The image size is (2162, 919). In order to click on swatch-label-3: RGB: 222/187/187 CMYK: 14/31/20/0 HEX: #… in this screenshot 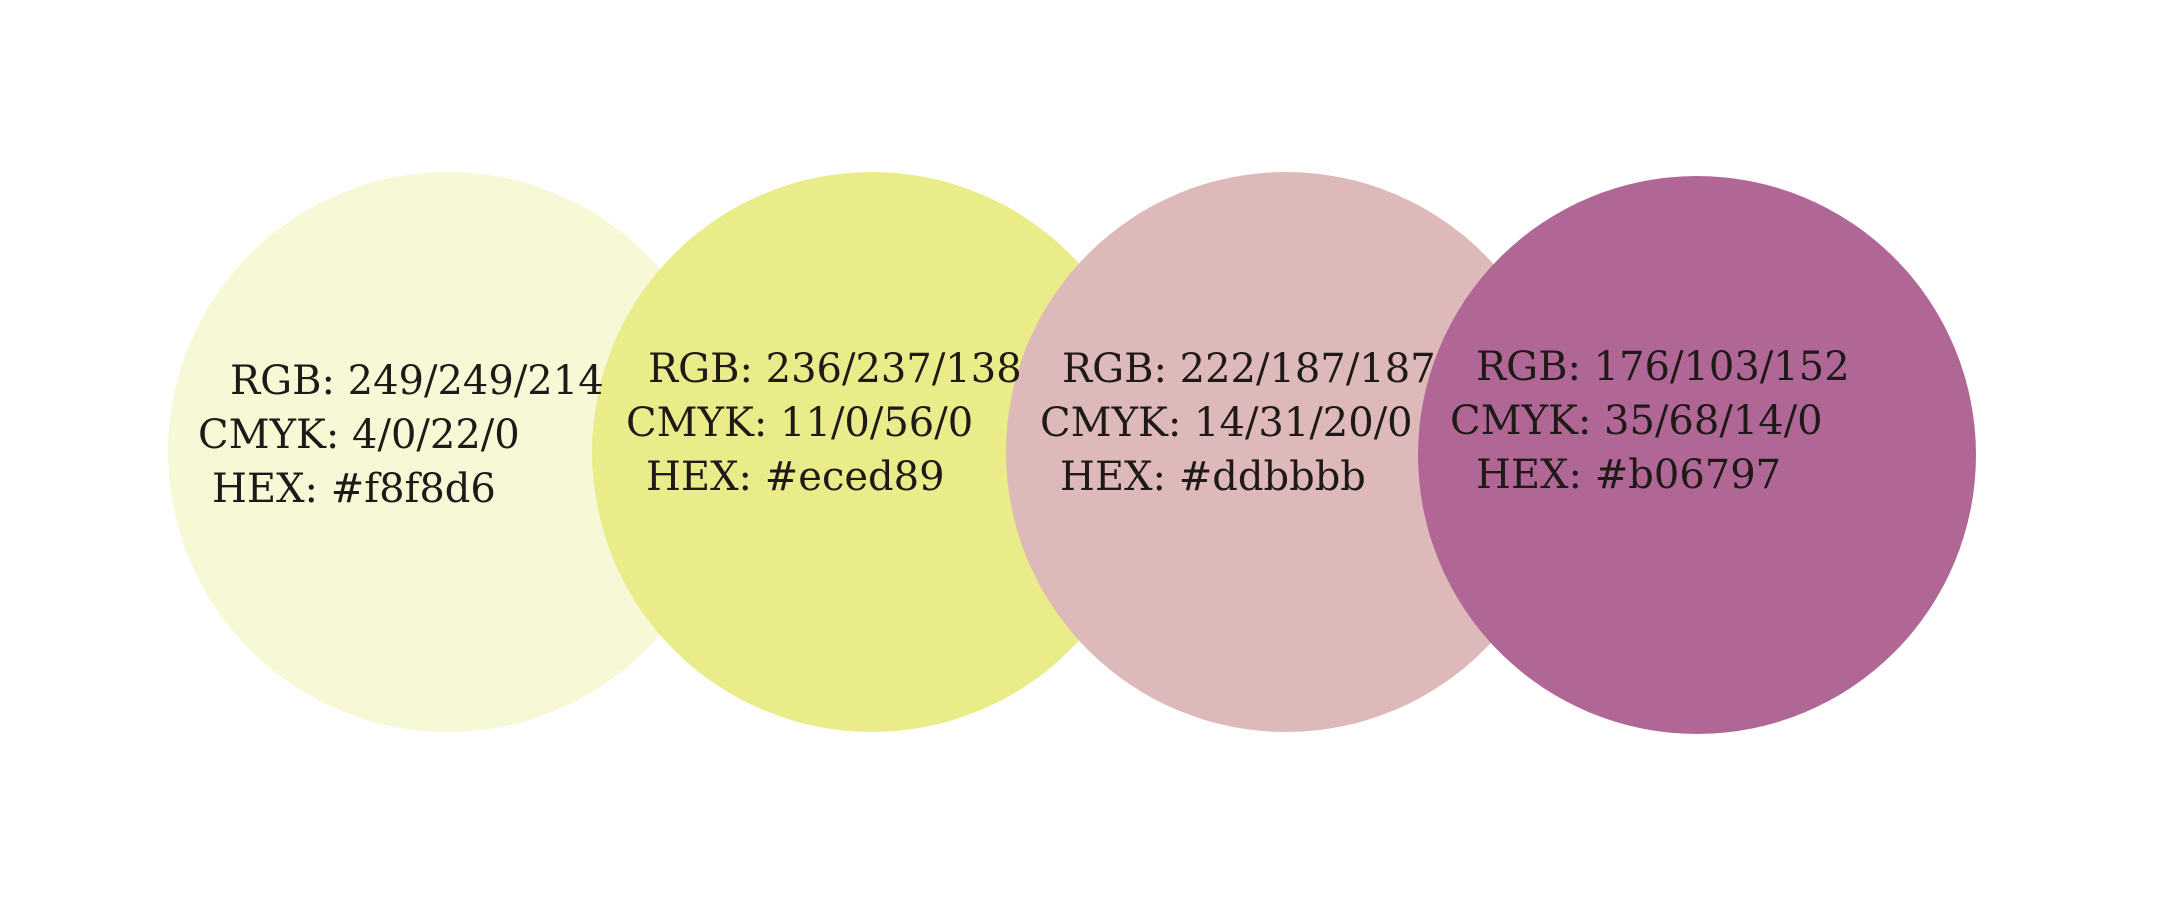, I will do `click(1238, 423)`.